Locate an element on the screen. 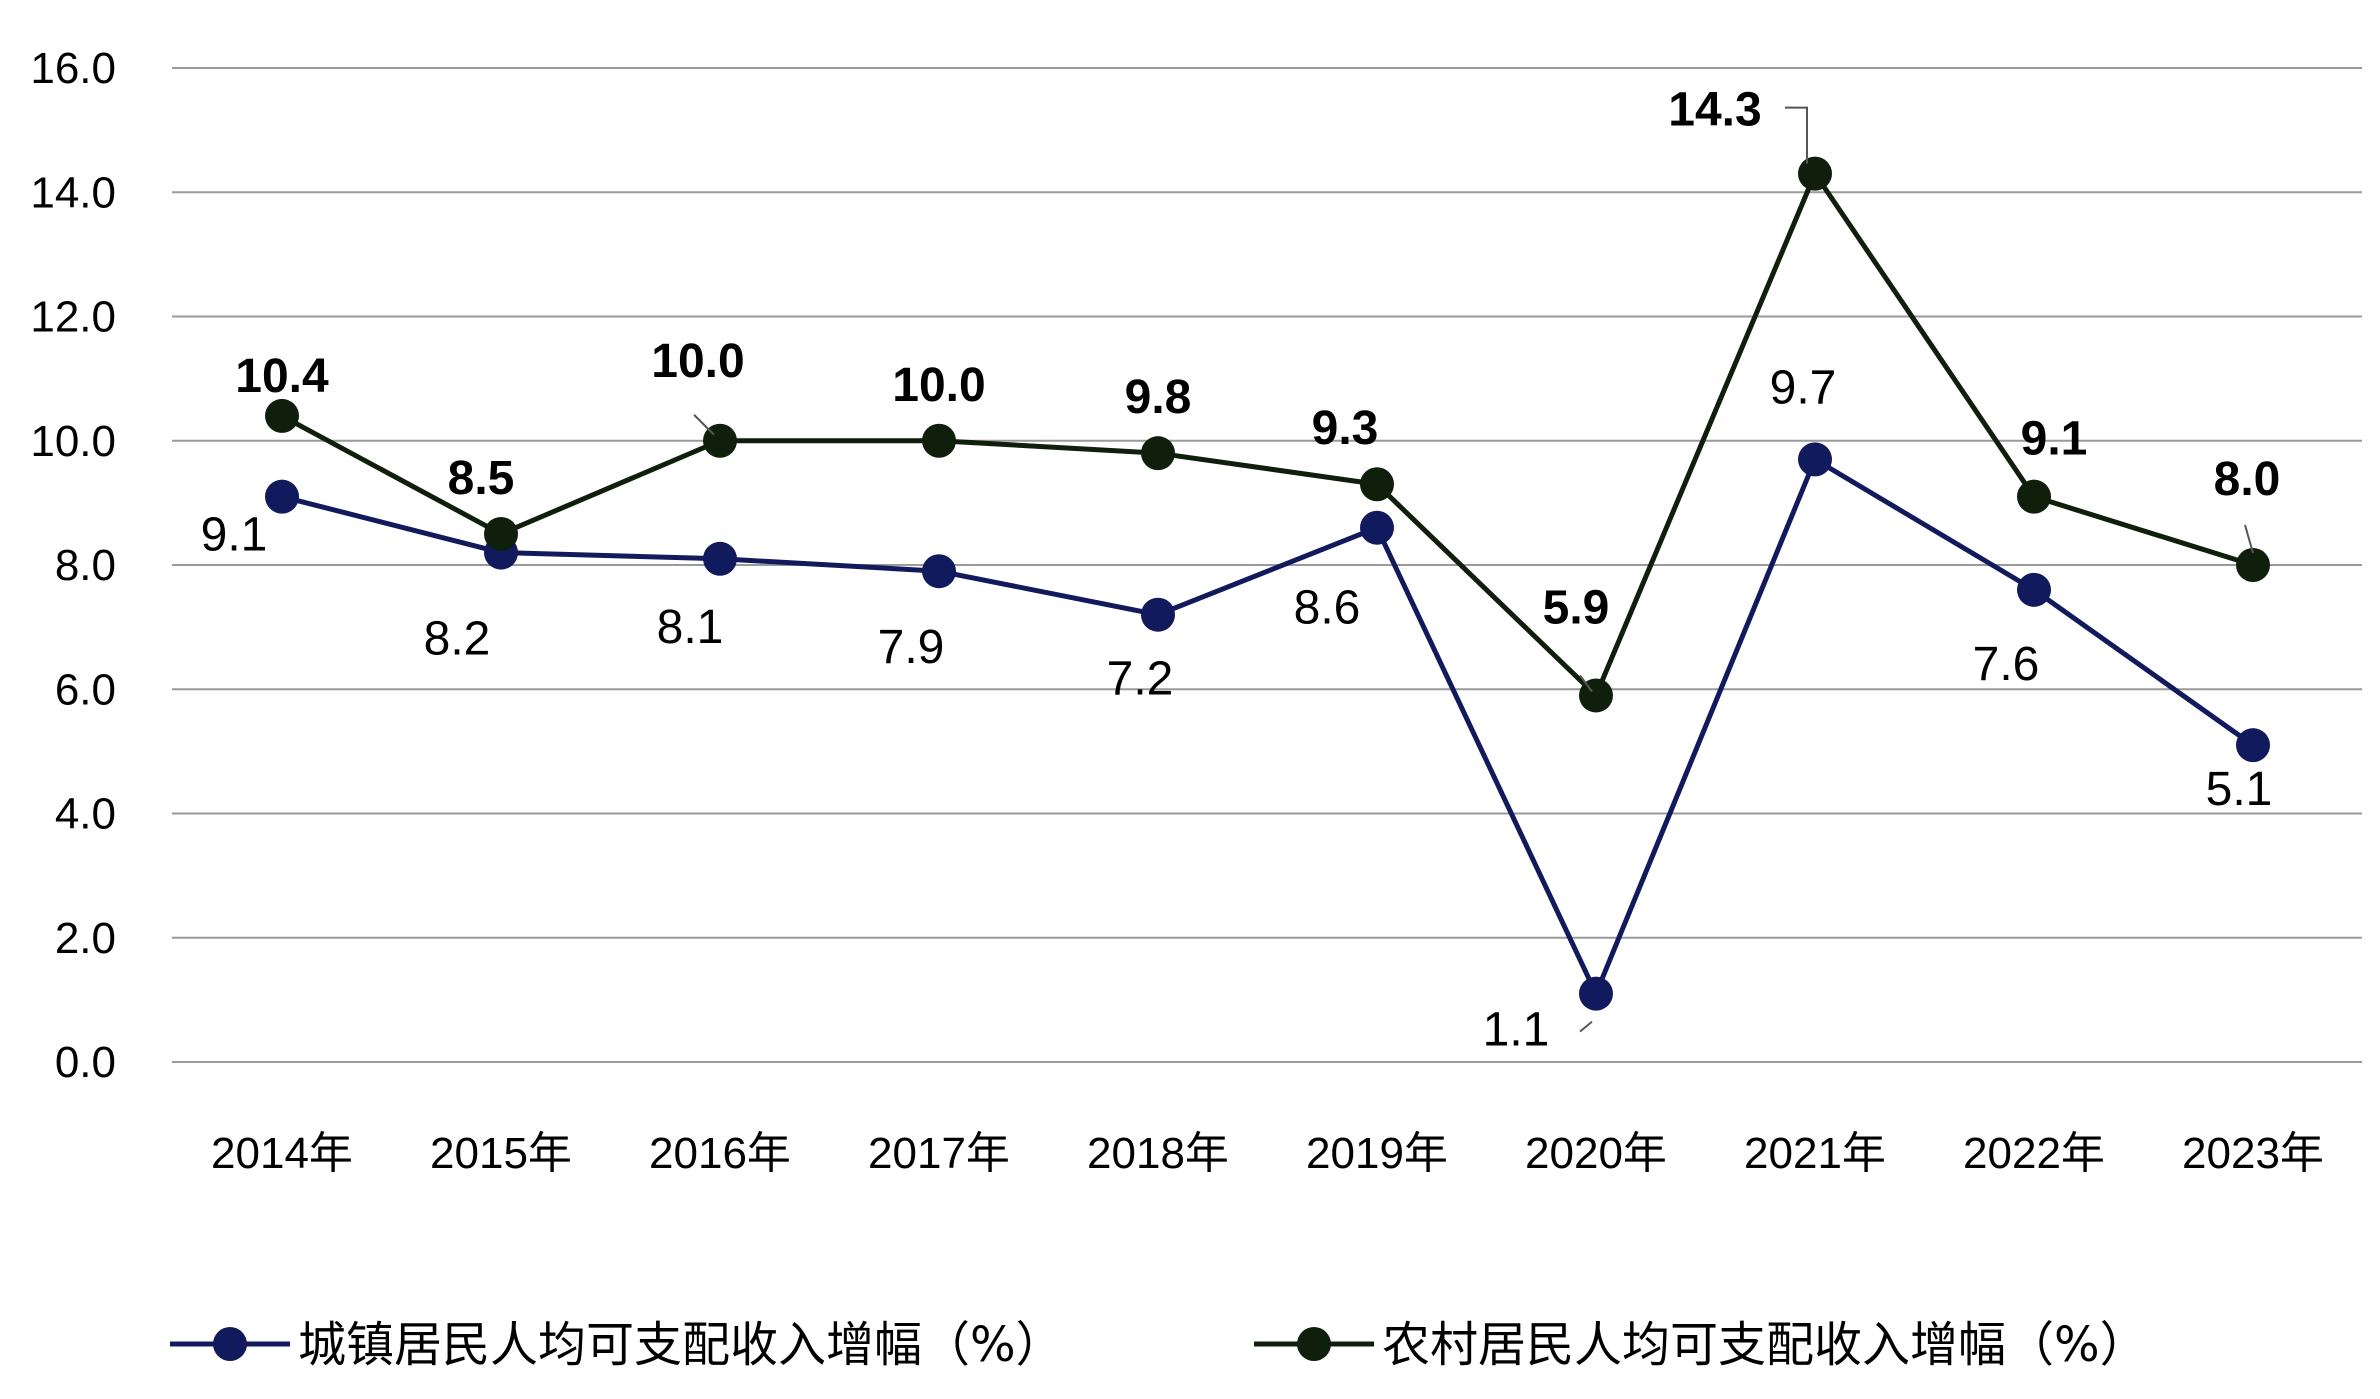  x-tick-label: 2014年 is located at coordinates (282, 1153).